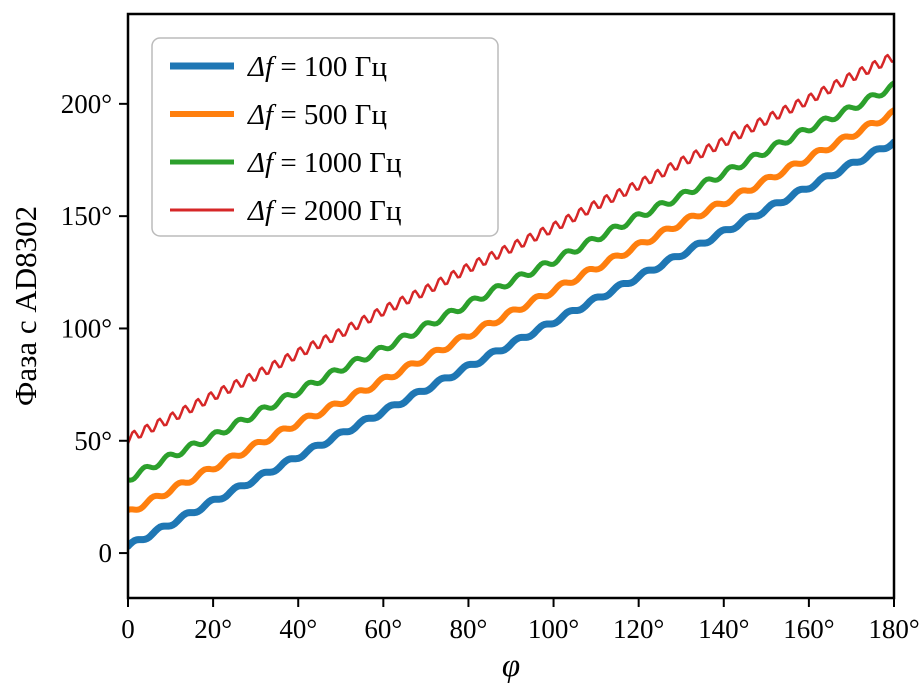 This screenshot has width=924, height=694. I want to click on y-tick-label: 100°, so click(86, 328).